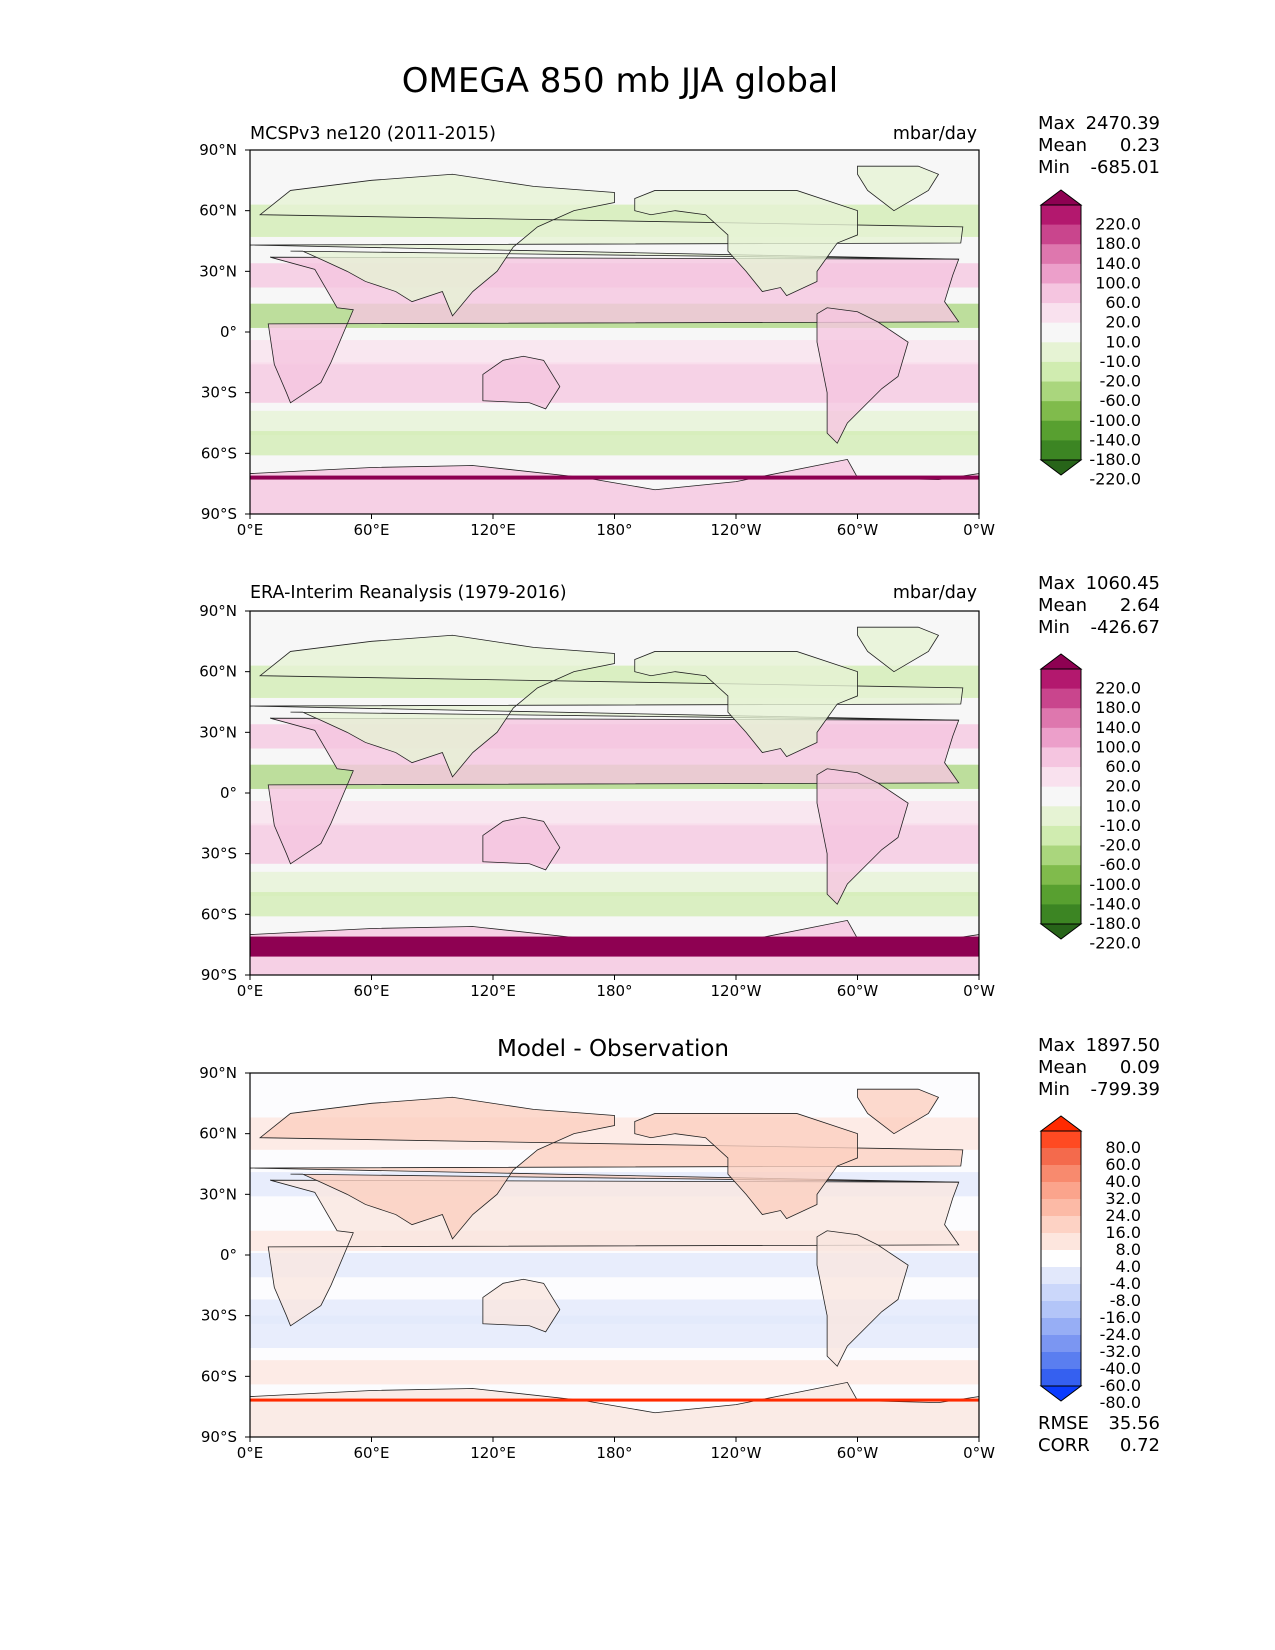 The width and height of the screenshot is (1275, 1650). Describe the element at coordinates (219, 1316) in the screenshot. I see `y-tick-label: 30°S` at that location.